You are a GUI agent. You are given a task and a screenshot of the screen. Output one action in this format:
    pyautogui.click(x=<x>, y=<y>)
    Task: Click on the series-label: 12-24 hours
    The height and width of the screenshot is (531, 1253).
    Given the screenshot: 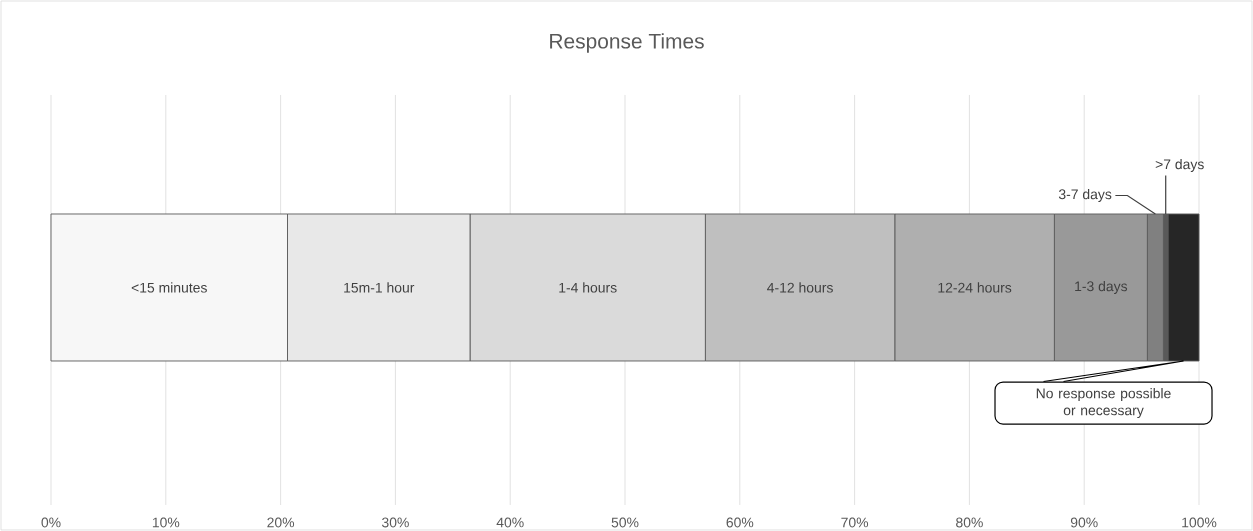 What is the action you would take?
    pyautogui.click(x=975, y=287)
    